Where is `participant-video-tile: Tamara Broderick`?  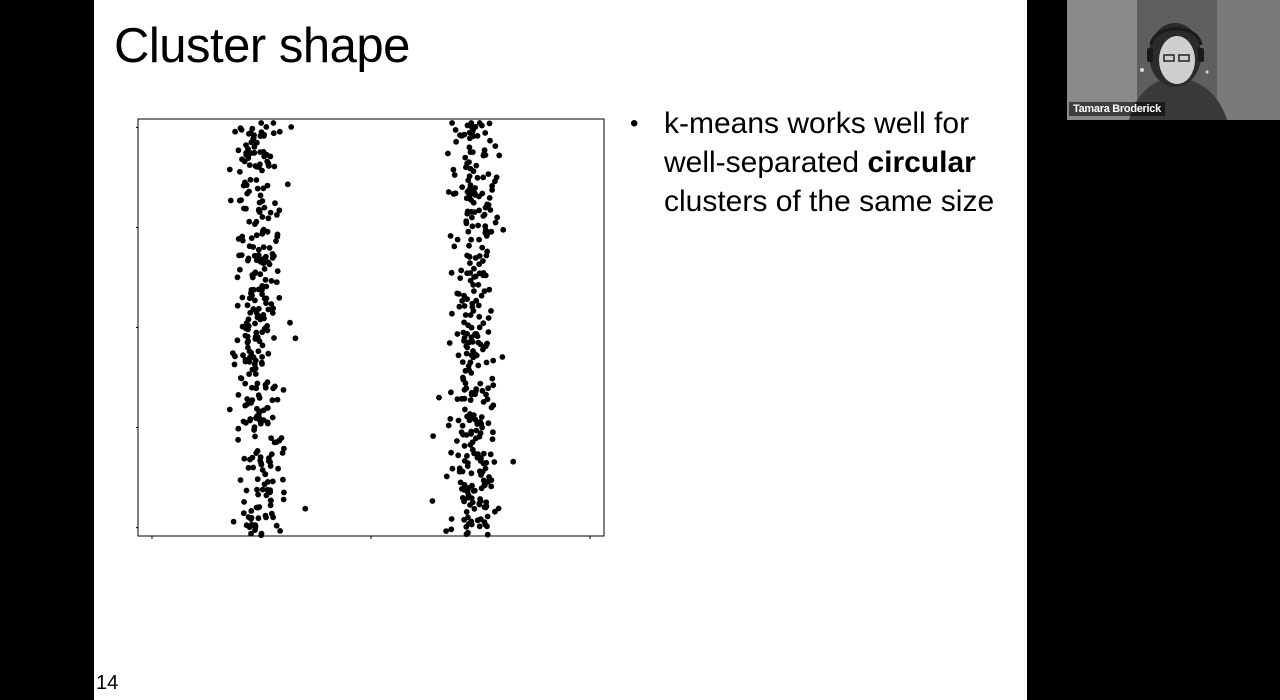
participant-video-tile: Tamara Broderick is located at coordinates (1173, 60).